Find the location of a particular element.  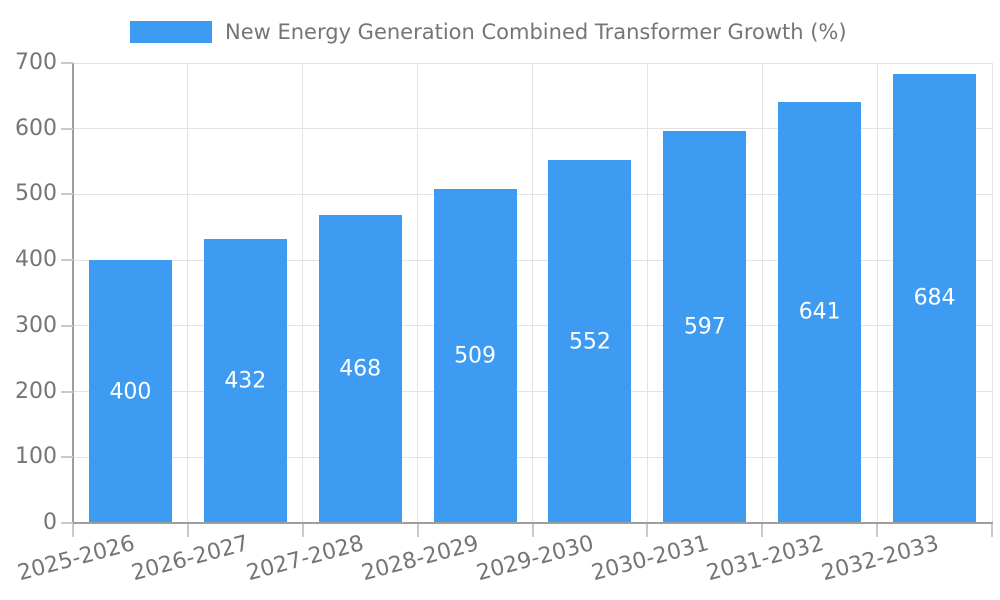

x-axis-label-text: 2030-2031 is located at coordinates (650, 559).